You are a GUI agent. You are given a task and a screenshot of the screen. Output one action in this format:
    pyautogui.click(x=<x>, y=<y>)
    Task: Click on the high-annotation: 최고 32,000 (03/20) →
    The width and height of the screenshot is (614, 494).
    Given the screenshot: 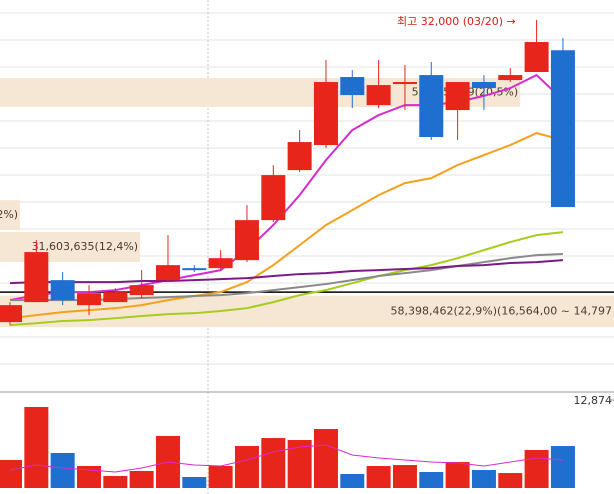 What is the action you would take?
    pyautogui.click(x=456, y=21)
    